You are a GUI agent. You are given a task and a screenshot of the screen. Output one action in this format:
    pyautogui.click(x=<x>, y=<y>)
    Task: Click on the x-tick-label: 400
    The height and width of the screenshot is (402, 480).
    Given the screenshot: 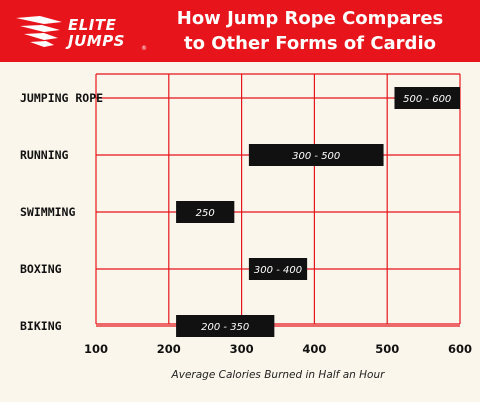 What is the action you would take?
    pyautogui.click(x=314, y=349)
    